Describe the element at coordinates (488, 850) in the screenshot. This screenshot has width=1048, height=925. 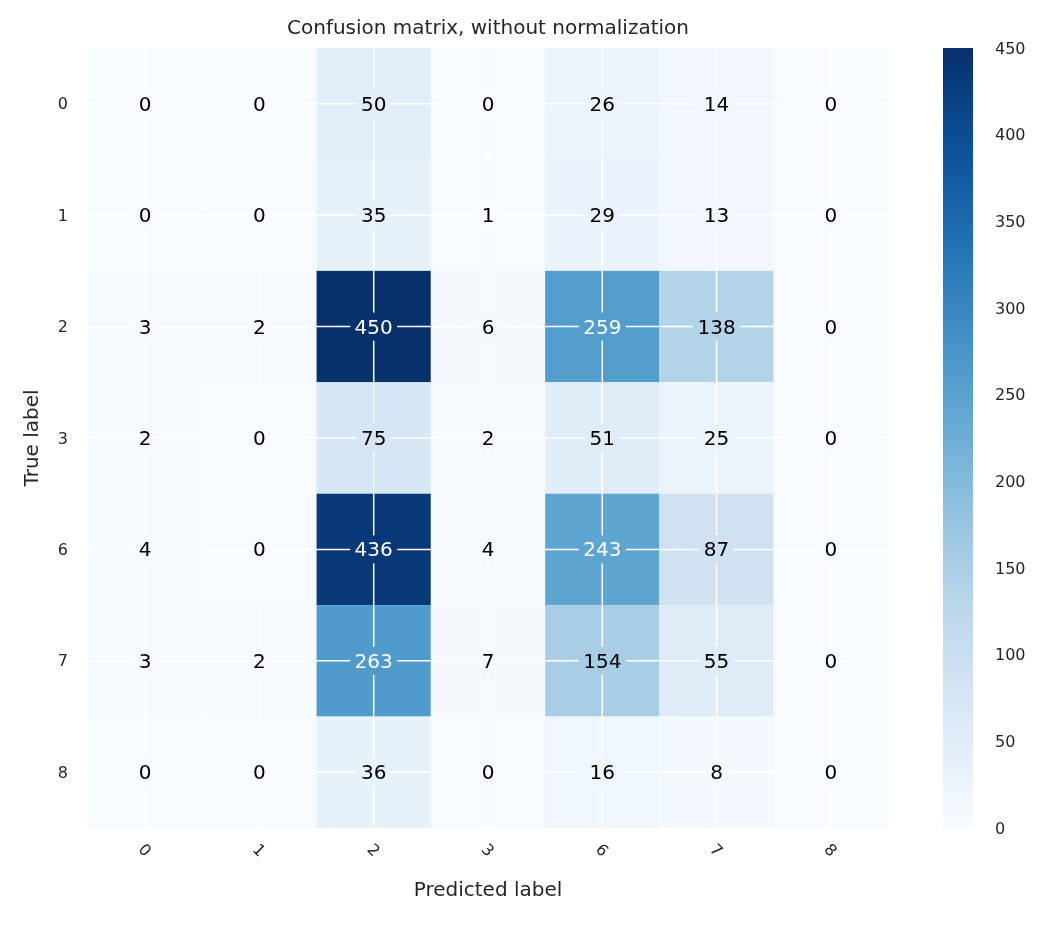
I see `x-tick-label: 3` at that location.